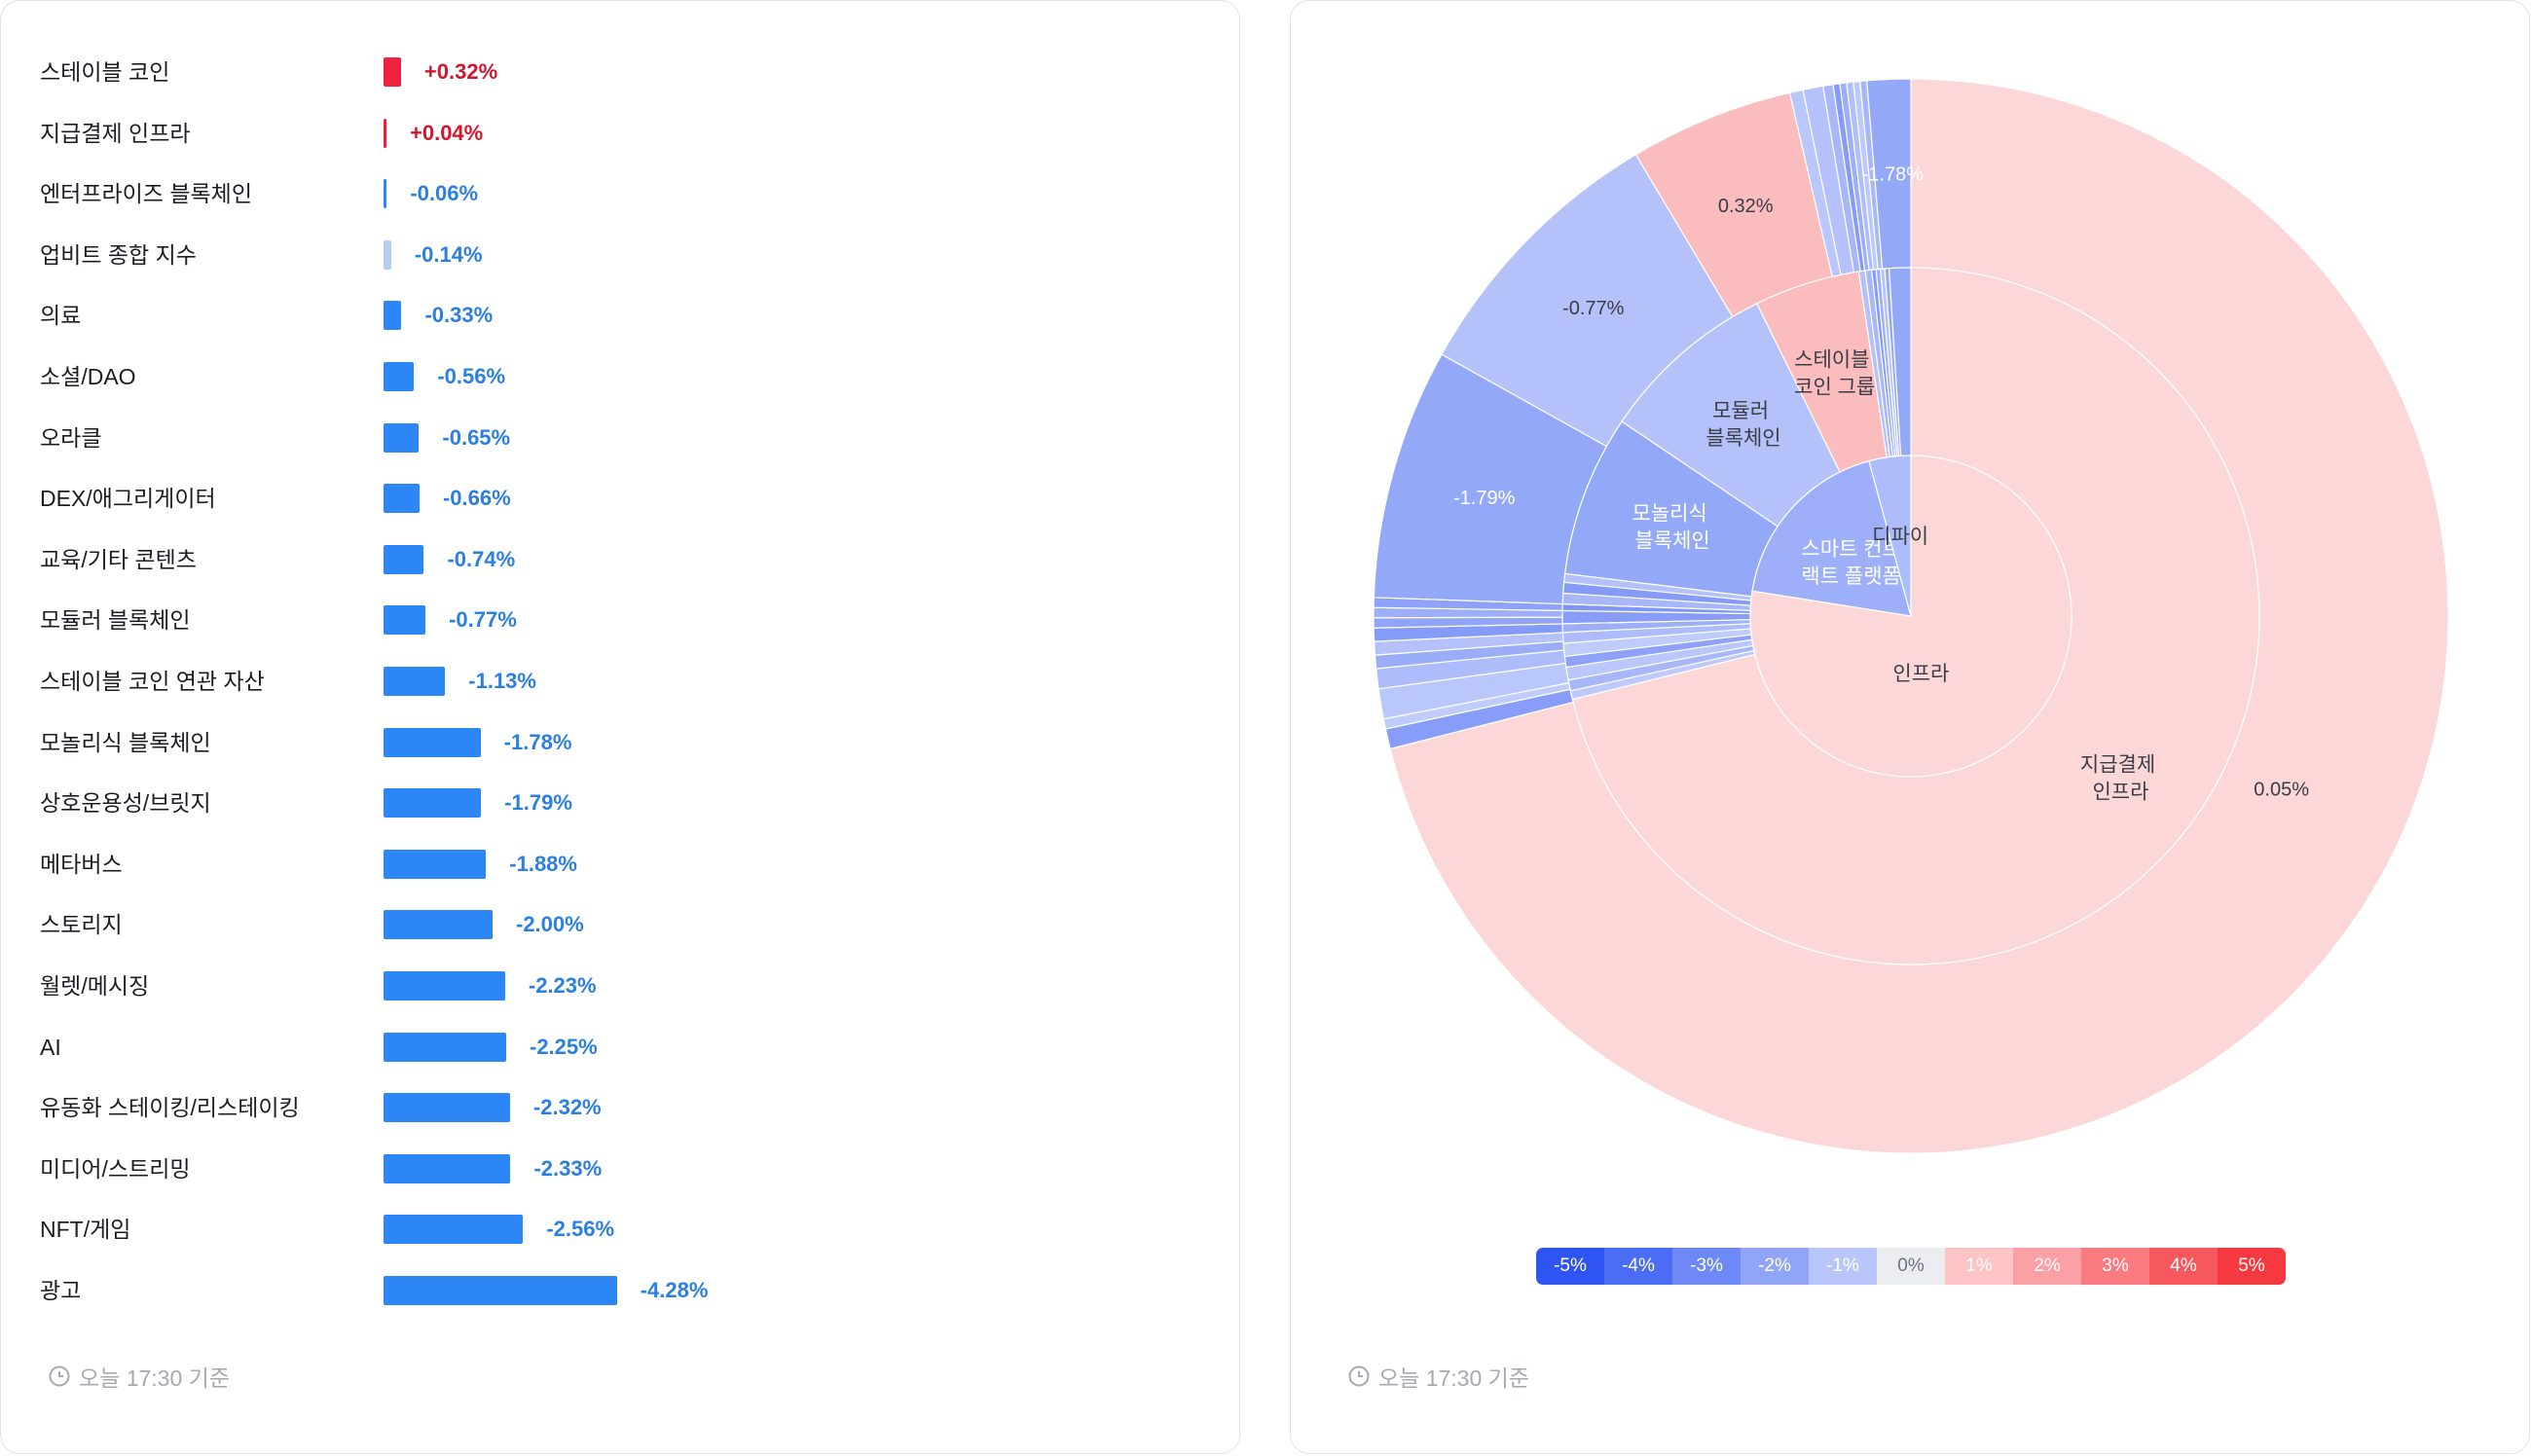  I want to click on bar-value-label: -0.33%, so click(459, 315).